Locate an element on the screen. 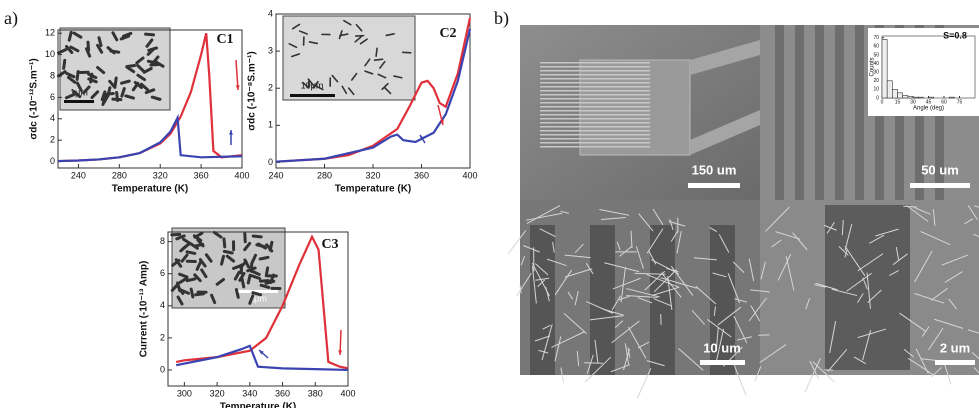 The image size is (979, 408). x-tick-label: 300 is located at coordinates (184, 393).